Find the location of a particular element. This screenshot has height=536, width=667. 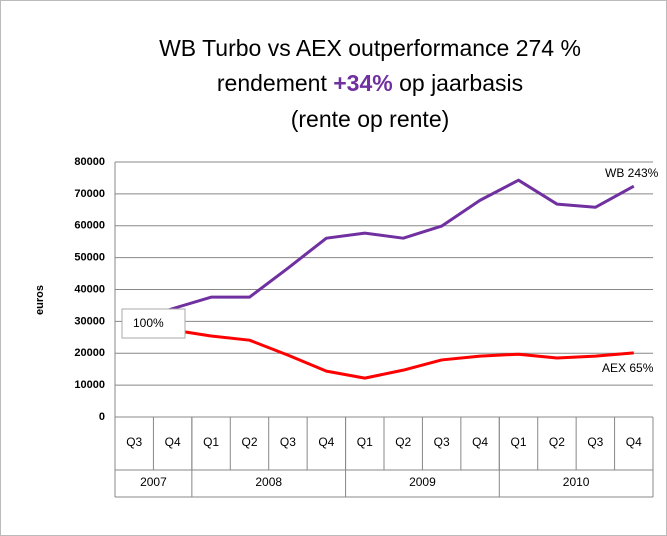

title-line: rendement +34% op jaarbasis is located at coordinates (370, 83).